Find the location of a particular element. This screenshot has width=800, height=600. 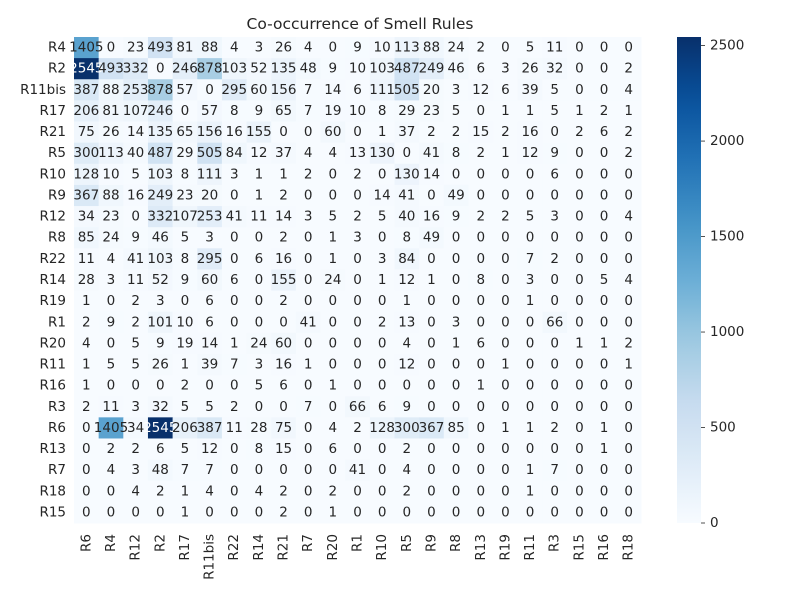

cell-R6-R21 is located at coordinates (284, 428).